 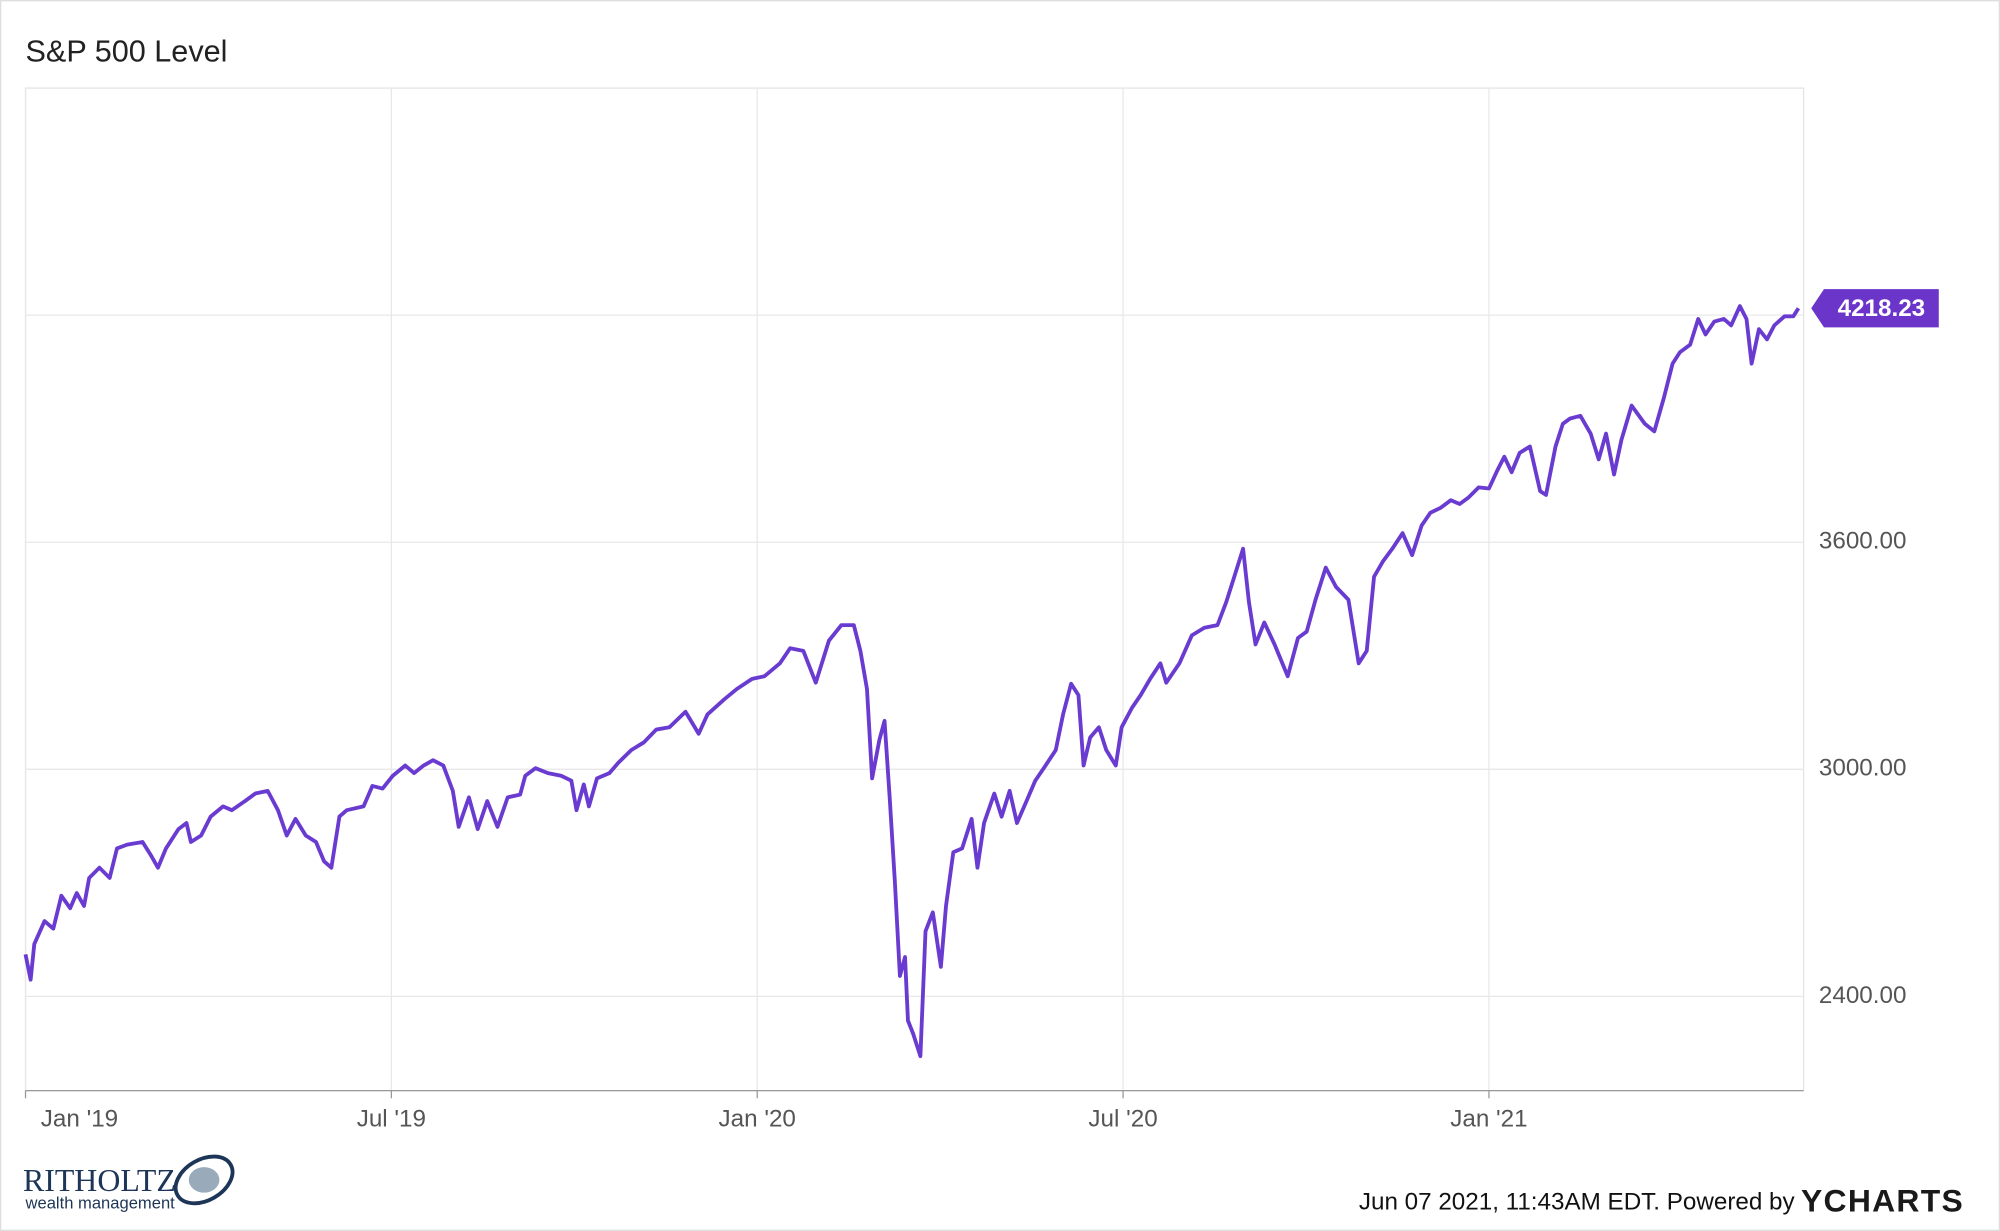 What do you see at coordinates (1882, 1200) in the screenshot?
I see `brand-logo: YCHARTS` at bounding box center [1882, 1200].